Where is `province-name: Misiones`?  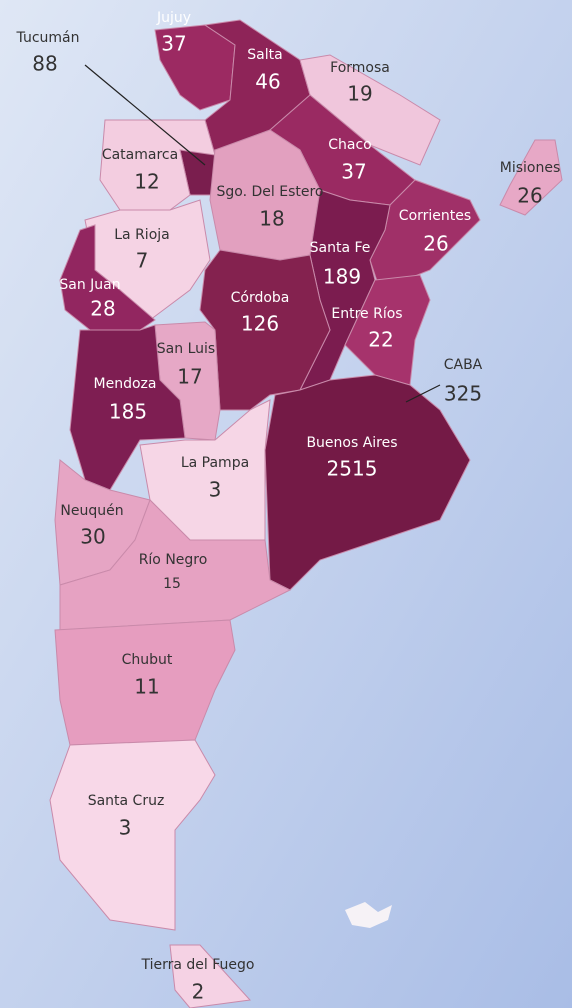 province-name: Misiones is located at coordinates (530, 168).